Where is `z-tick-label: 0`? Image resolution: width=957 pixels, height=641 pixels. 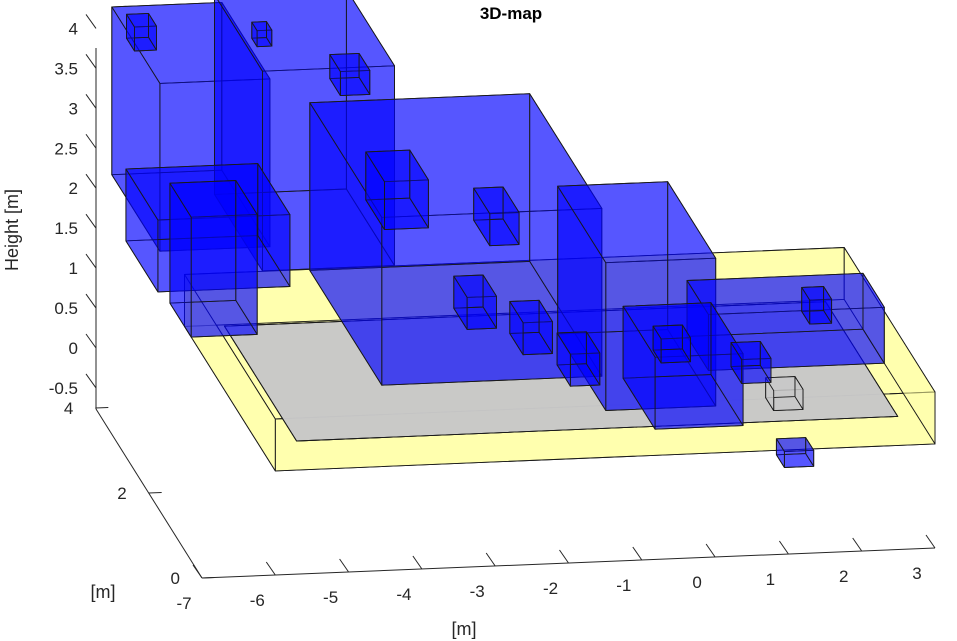
z-tick-label: 0 is located at coordinates (73, 348).